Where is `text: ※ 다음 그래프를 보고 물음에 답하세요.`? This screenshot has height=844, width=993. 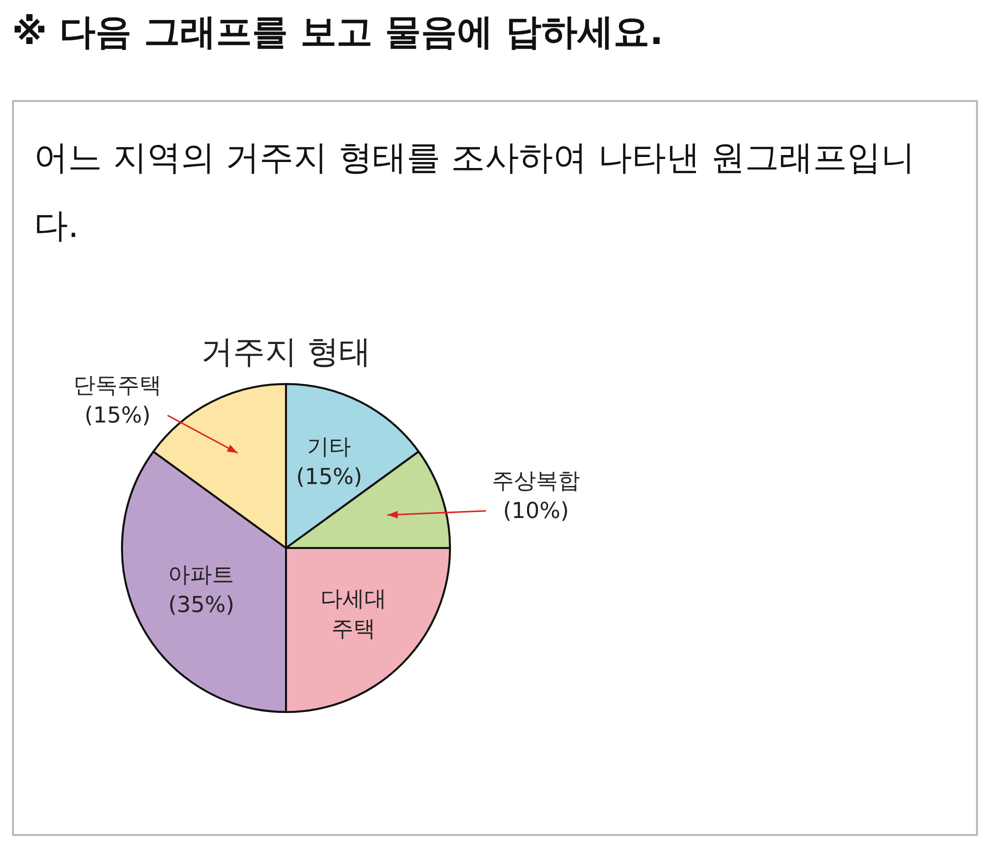 text: ※ 다음 그래프를 보고 물음에 답하세요. is located at coordinates (338, 33).